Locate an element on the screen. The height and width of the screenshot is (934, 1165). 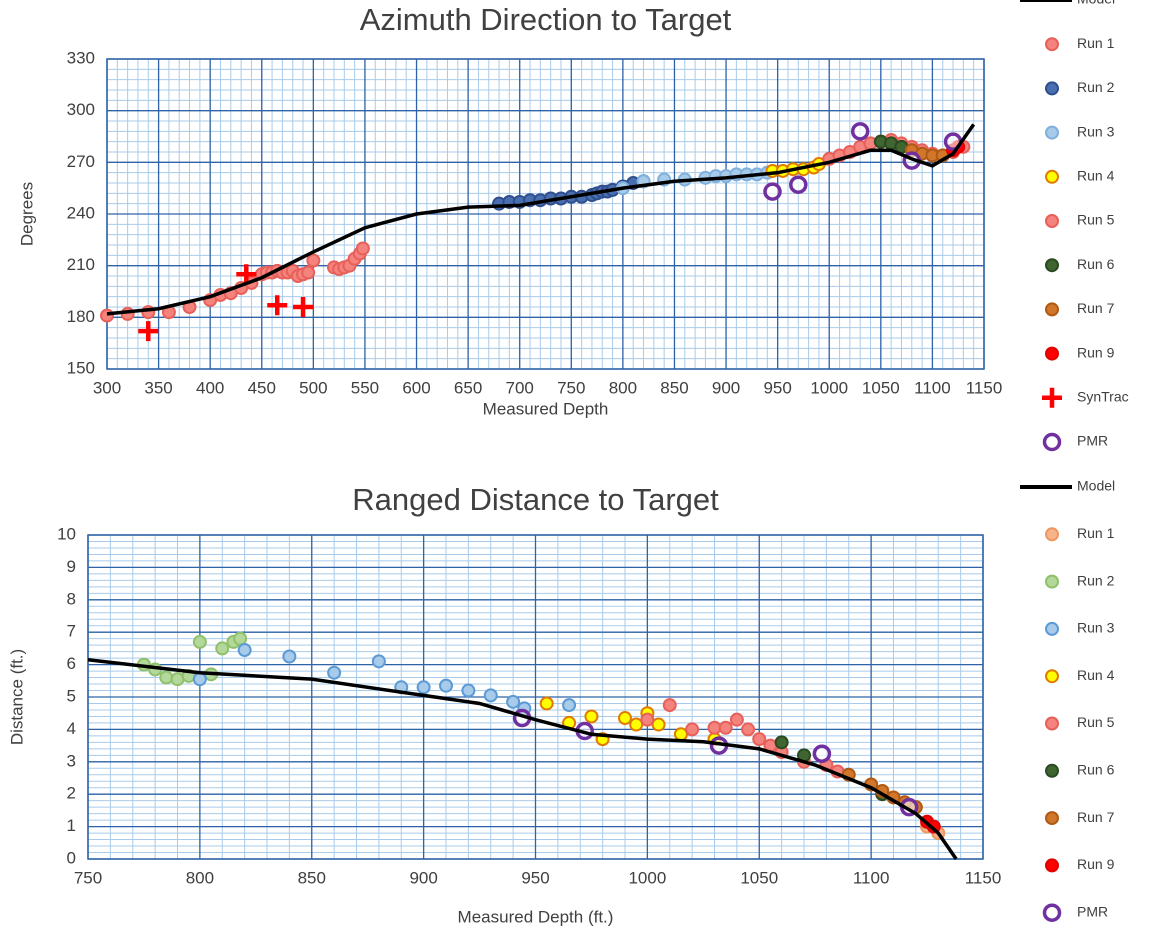
x-tick-label: 1000 is located at coordinates (829, 387).